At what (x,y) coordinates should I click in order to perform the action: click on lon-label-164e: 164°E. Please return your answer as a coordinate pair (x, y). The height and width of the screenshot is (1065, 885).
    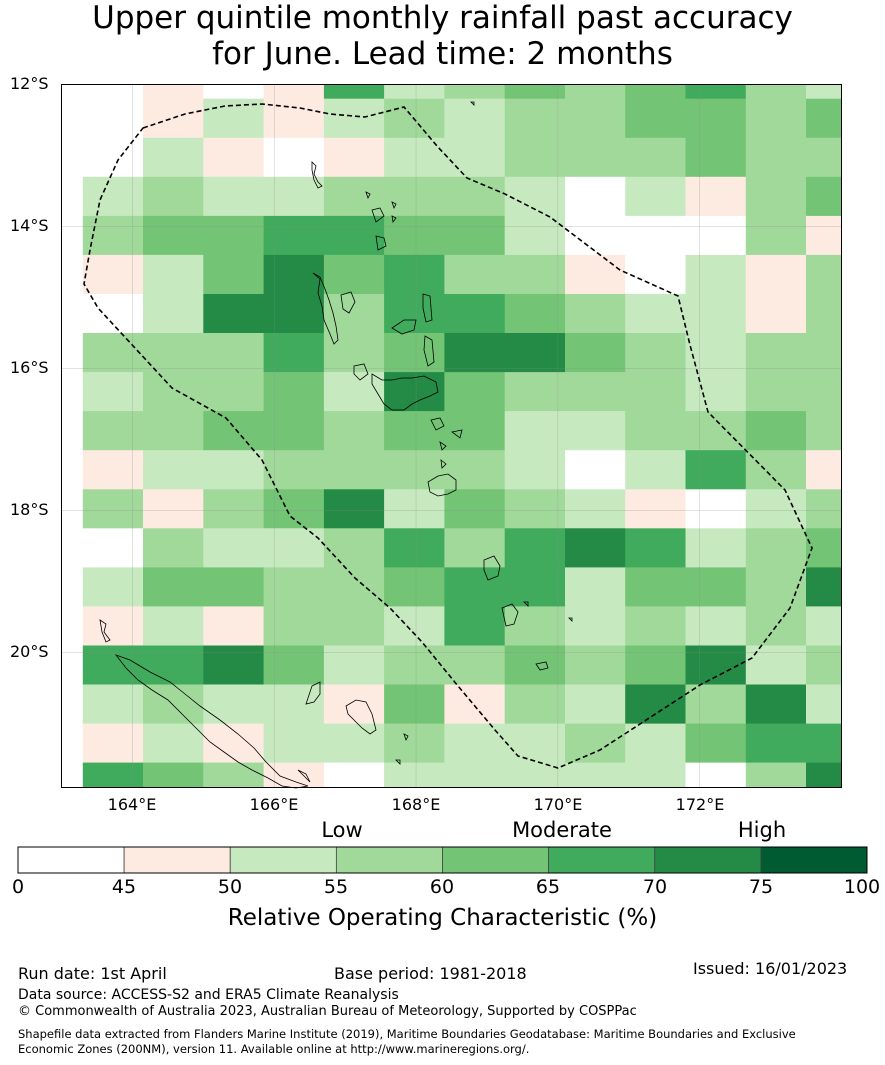
    Looking at the image, I should click on (132, 804).